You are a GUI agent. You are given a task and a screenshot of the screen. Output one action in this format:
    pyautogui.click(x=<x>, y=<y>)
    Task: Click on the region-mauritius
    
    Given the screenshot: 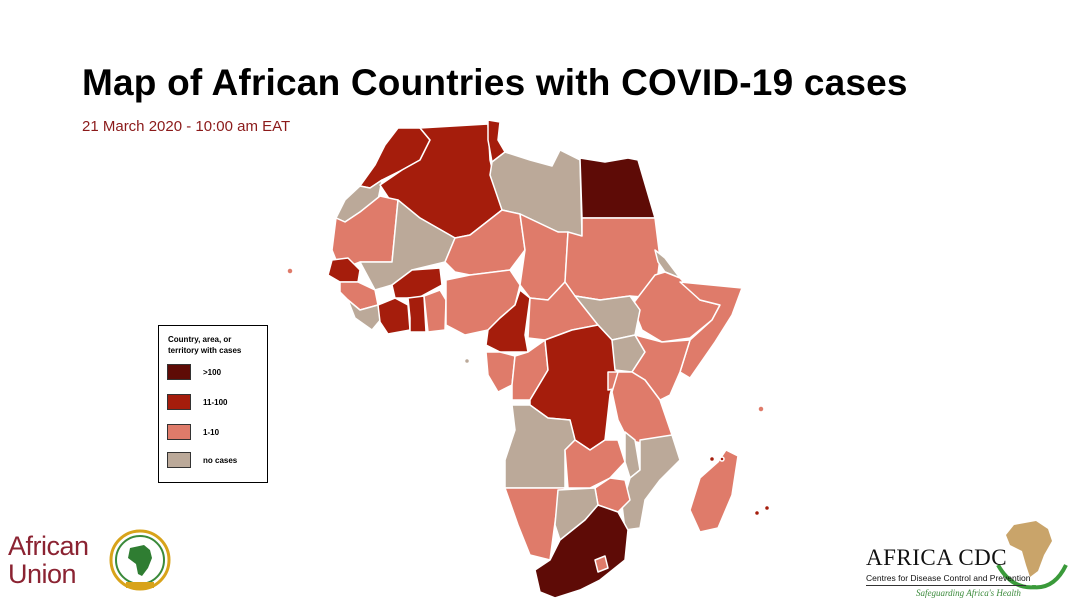 What is the action you would take?
    pyautogui.click(x=767, y=508)
    